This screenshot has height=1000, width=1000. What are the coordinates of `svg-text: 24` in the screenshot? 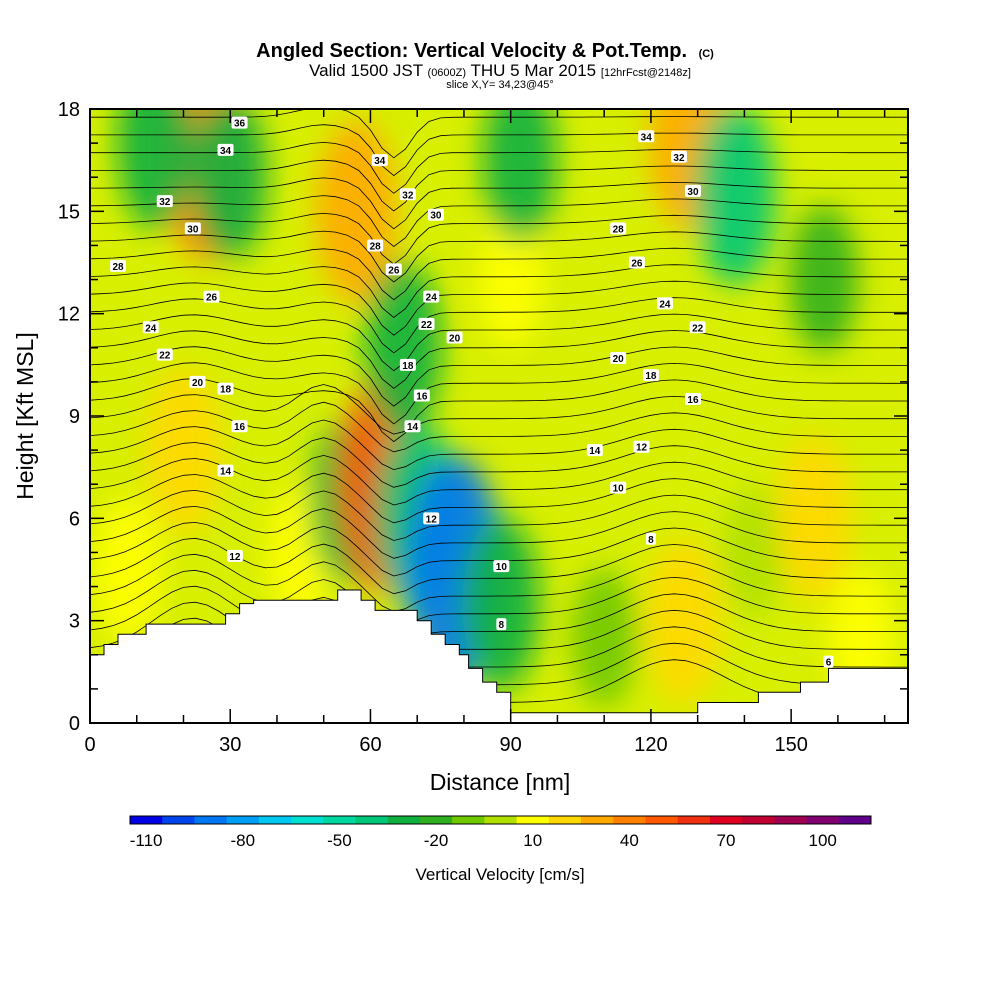 It's located at (432, 298).